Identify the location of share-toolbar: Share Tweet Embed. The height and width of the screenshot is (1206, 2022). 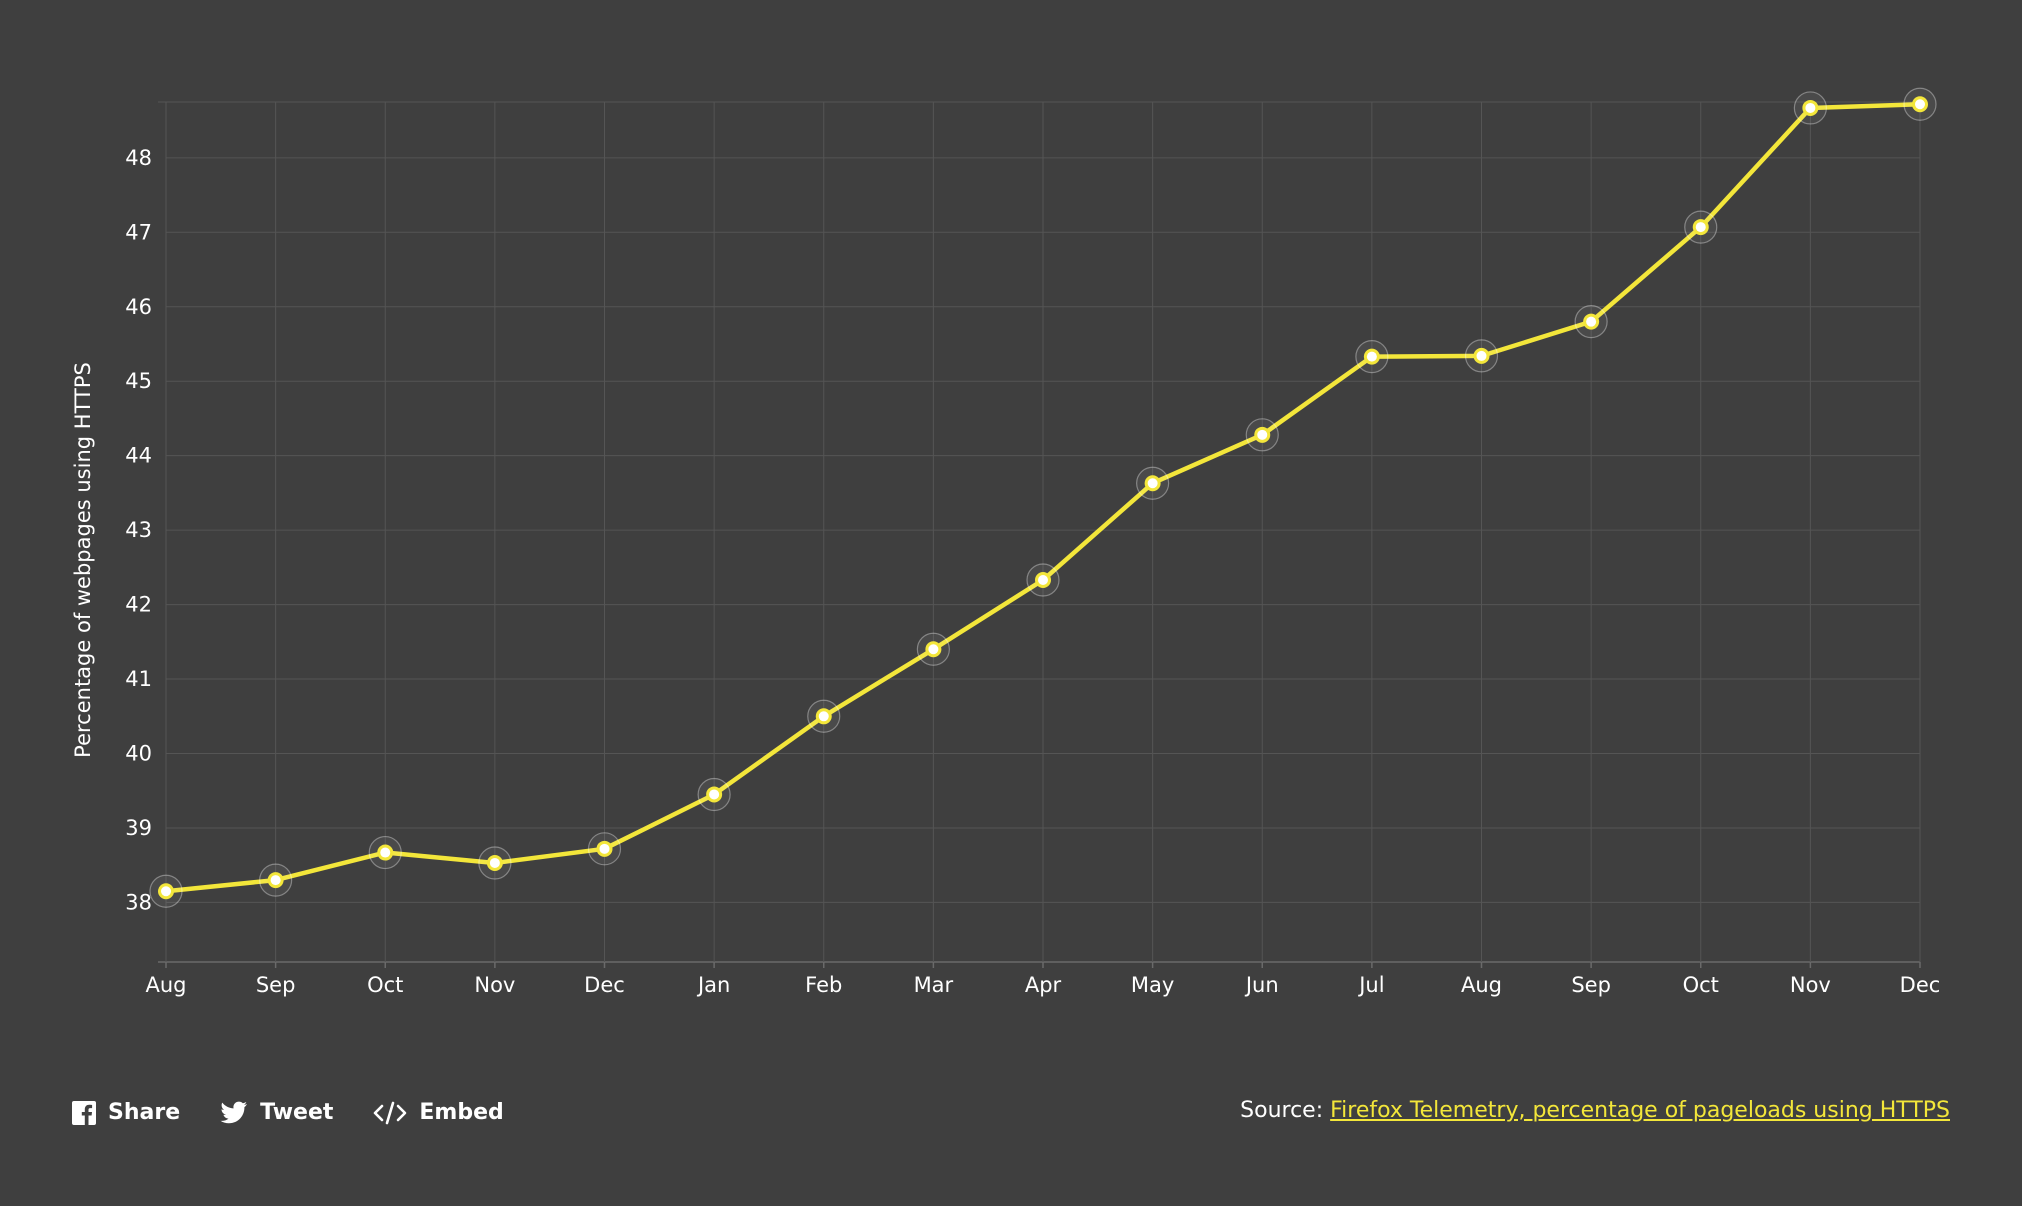
(288, 1112).